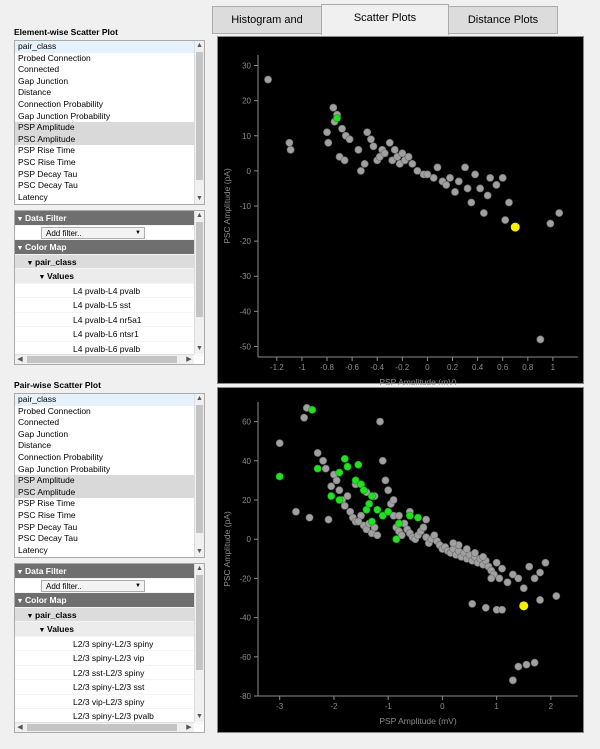  Describe the element at coordinates (337, 118) in the screenshot. I see `highlighted-point` at that location.